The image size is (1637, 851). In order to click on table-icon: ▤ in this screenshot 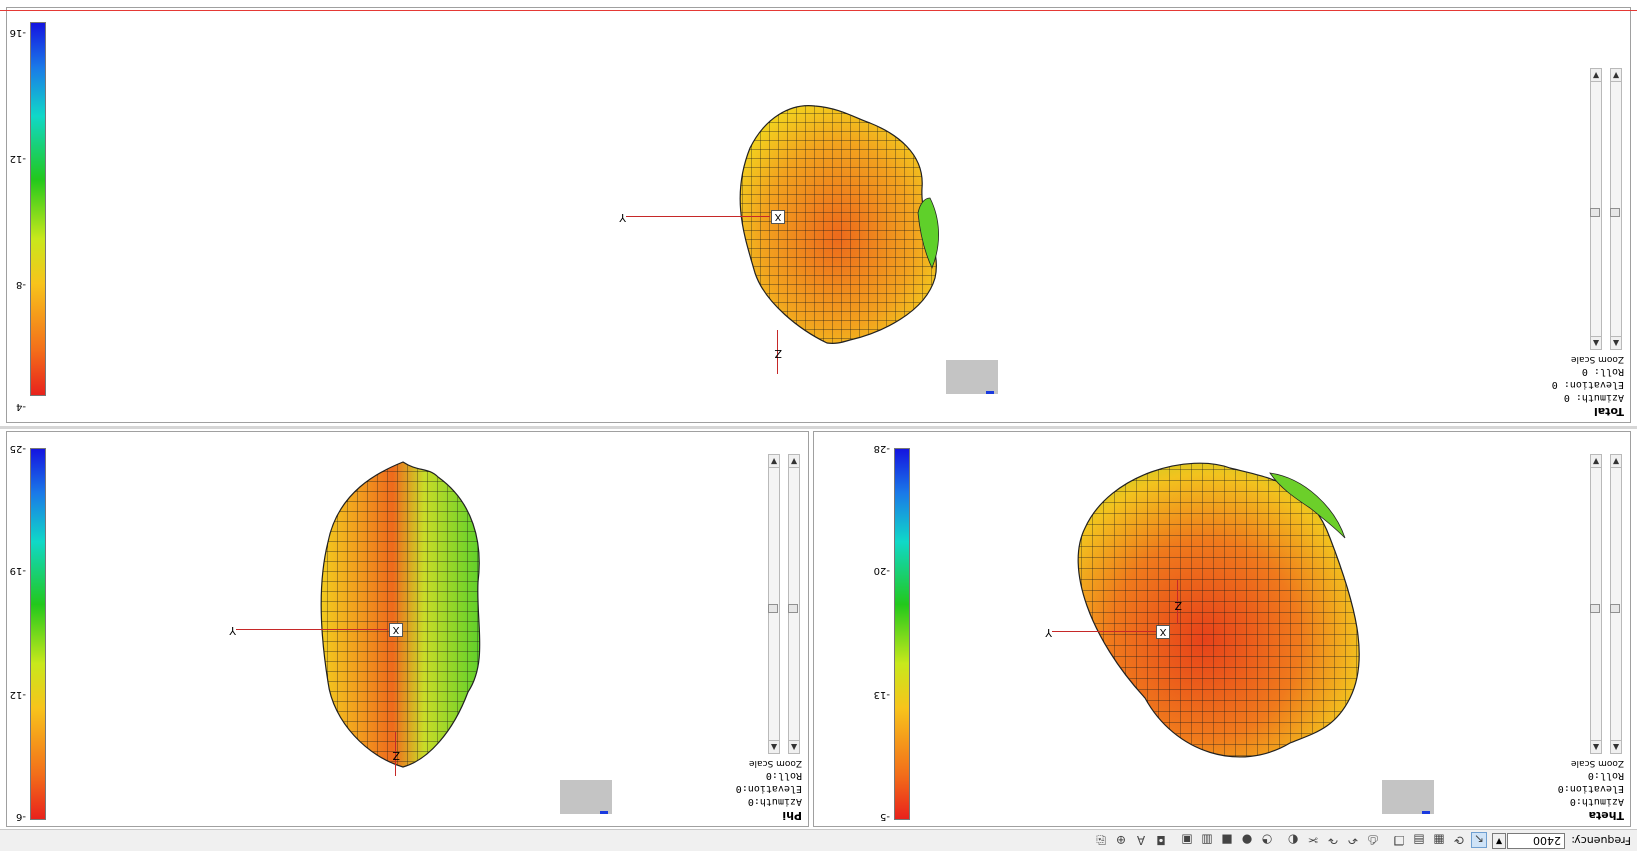, I will do `click(1419, 840)`.